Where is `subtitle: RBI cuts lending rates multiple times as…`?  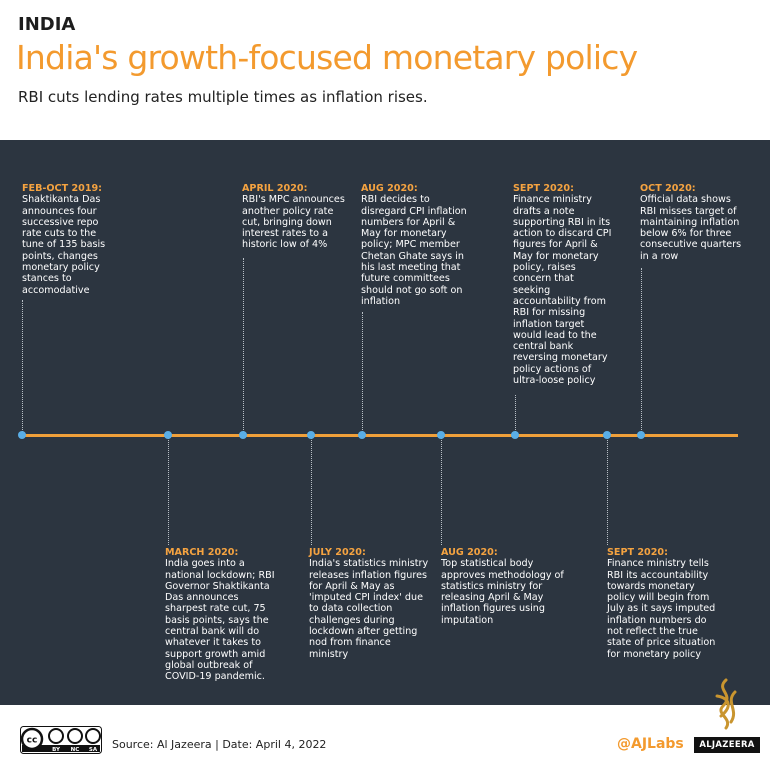
subtitle: RBI cuts lending rates multiple times as… is located at coordinates (223, 97).